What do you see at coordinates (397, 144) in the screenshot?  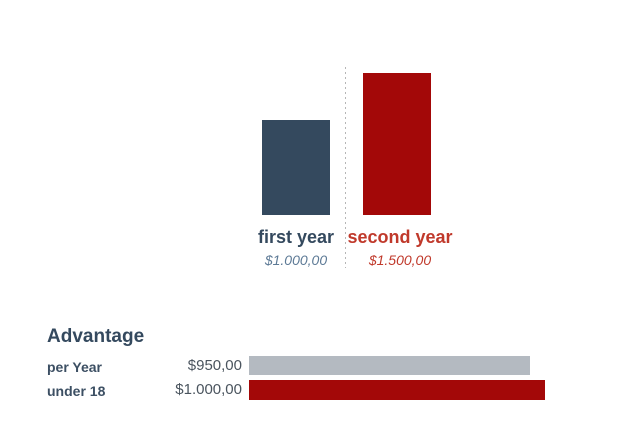 I see `second-year-bar` at bounding box center [397, 144].